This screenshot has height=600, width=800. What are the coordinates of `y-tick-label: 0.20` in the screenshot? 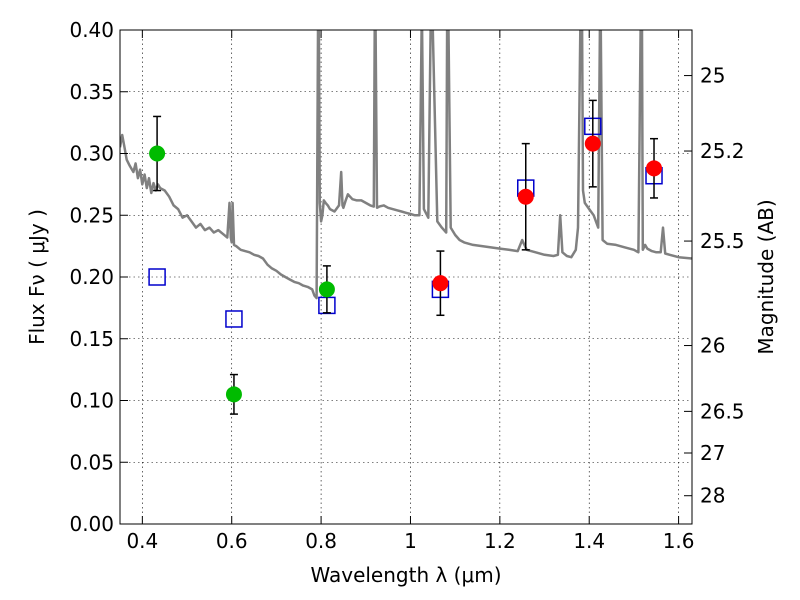 It's located at (91, 277).